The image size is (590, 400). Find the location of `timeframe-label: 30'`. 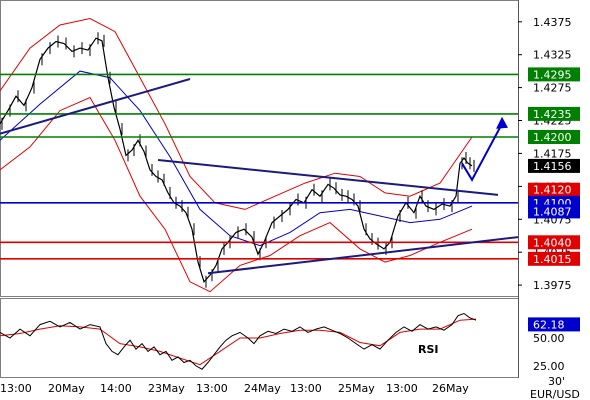

timeframe-label: 30' is located at coordinates (556, 381).